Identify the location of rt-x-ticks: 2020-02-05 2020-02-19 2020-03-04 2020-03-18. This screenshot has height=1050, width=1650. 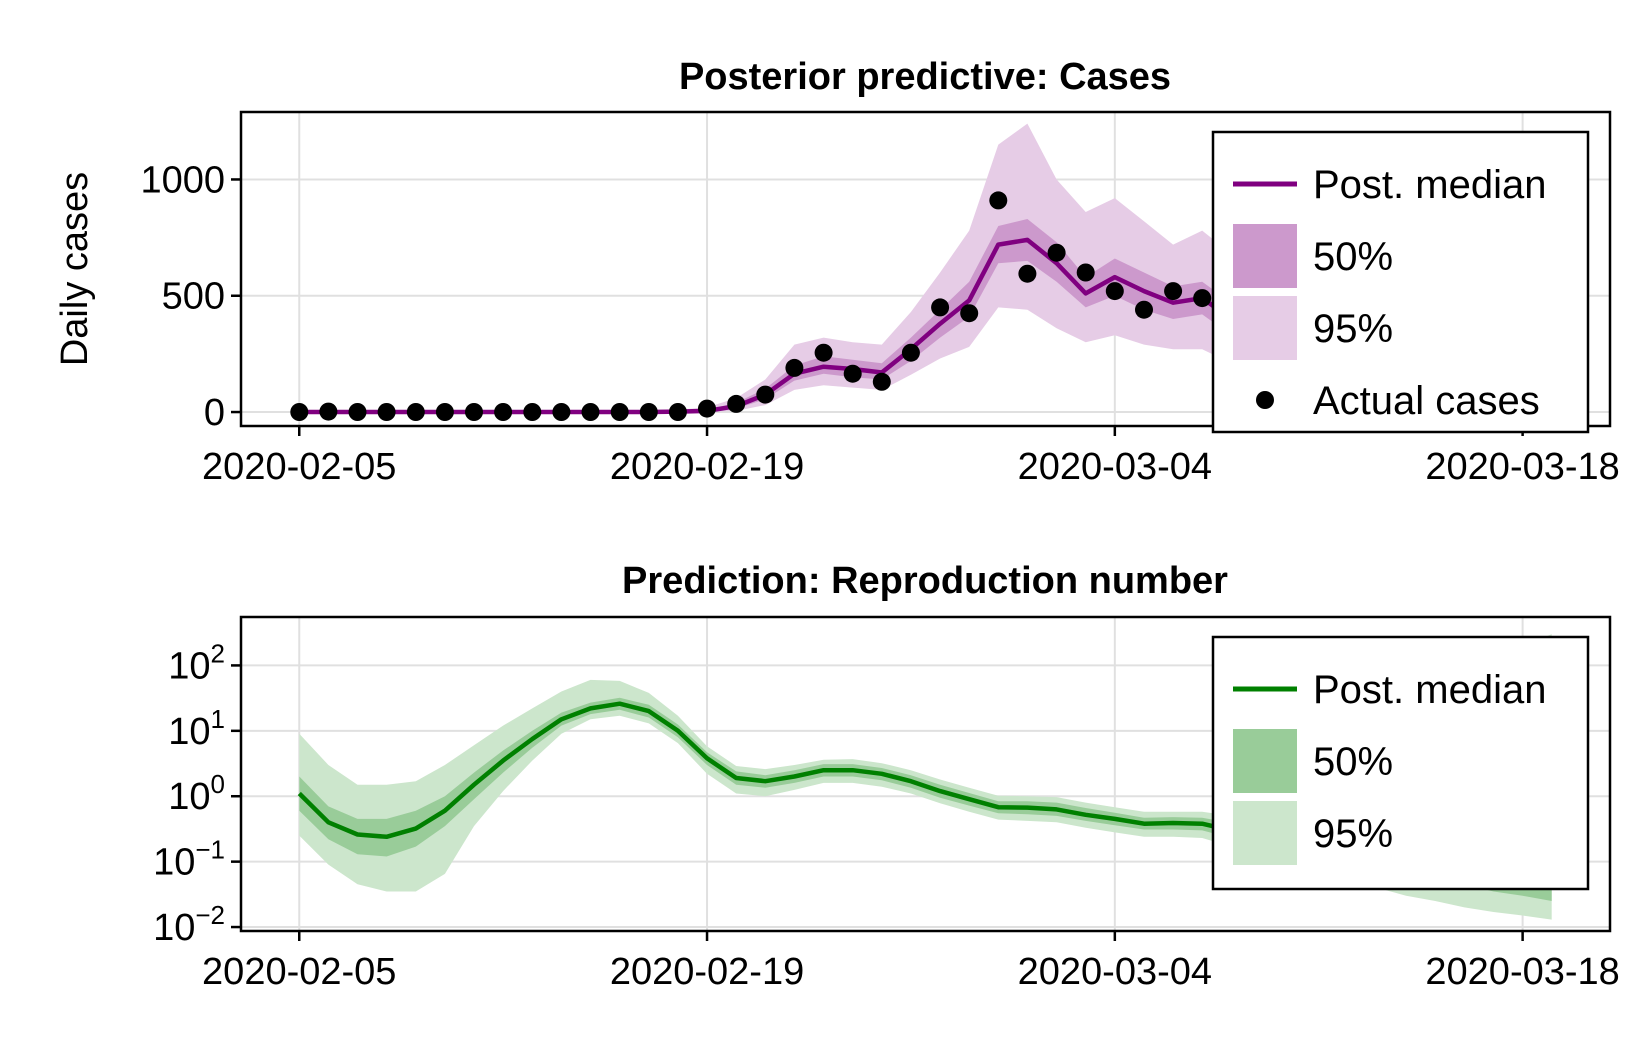
(911, 962).